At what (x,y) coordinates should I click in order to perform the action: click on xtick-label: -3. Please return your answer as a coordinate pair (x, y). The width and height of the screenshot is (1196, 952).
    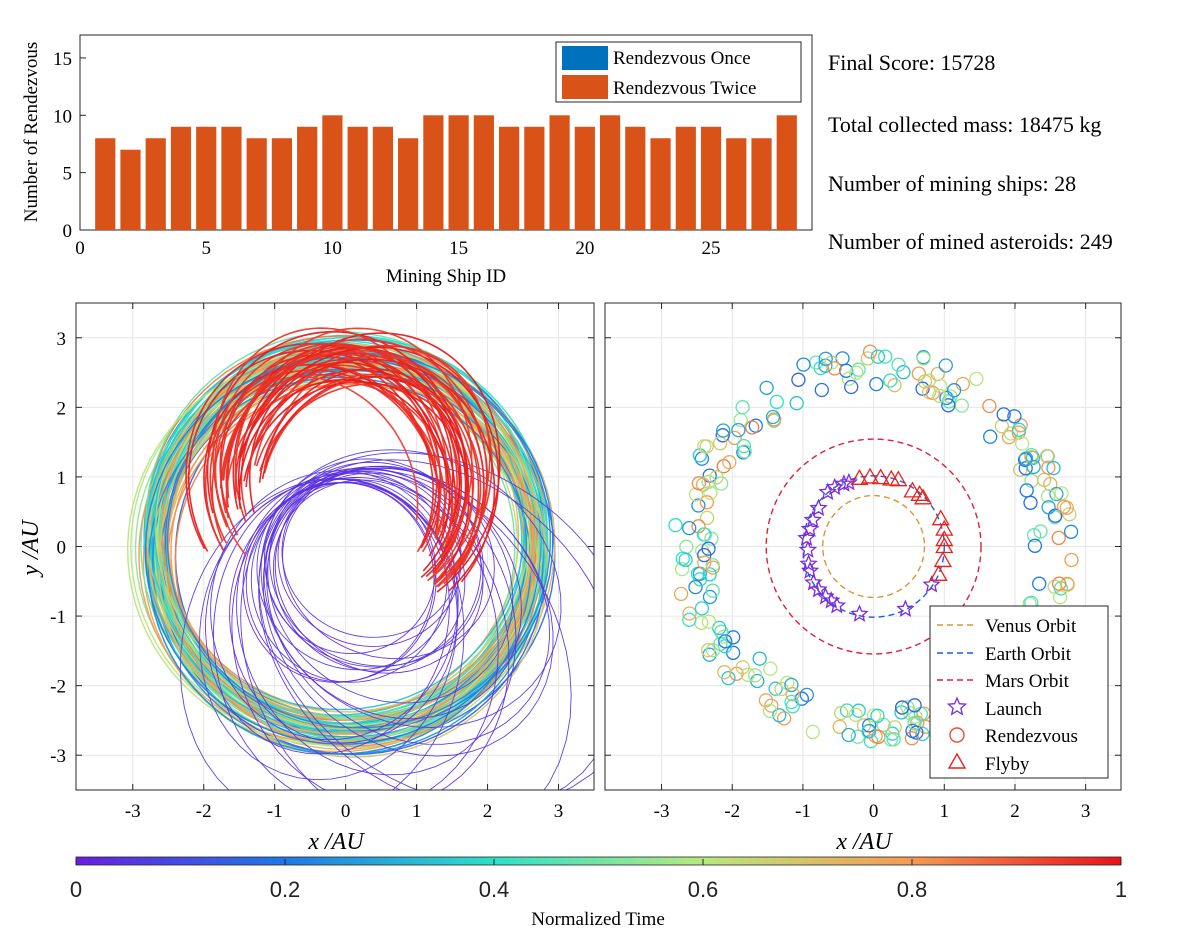
    Looking at the image, I should click on (133, 811).